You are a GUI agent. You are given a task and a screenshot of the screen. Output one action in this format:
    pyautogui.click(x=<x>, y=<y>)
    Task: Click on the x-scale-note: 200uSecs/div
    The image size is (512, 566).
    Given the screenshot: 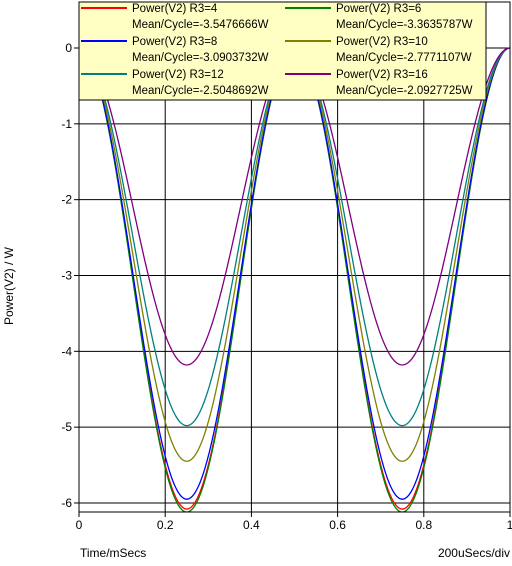 What is the action you would take?
    pyautogui.click(x=474, y=553)
    